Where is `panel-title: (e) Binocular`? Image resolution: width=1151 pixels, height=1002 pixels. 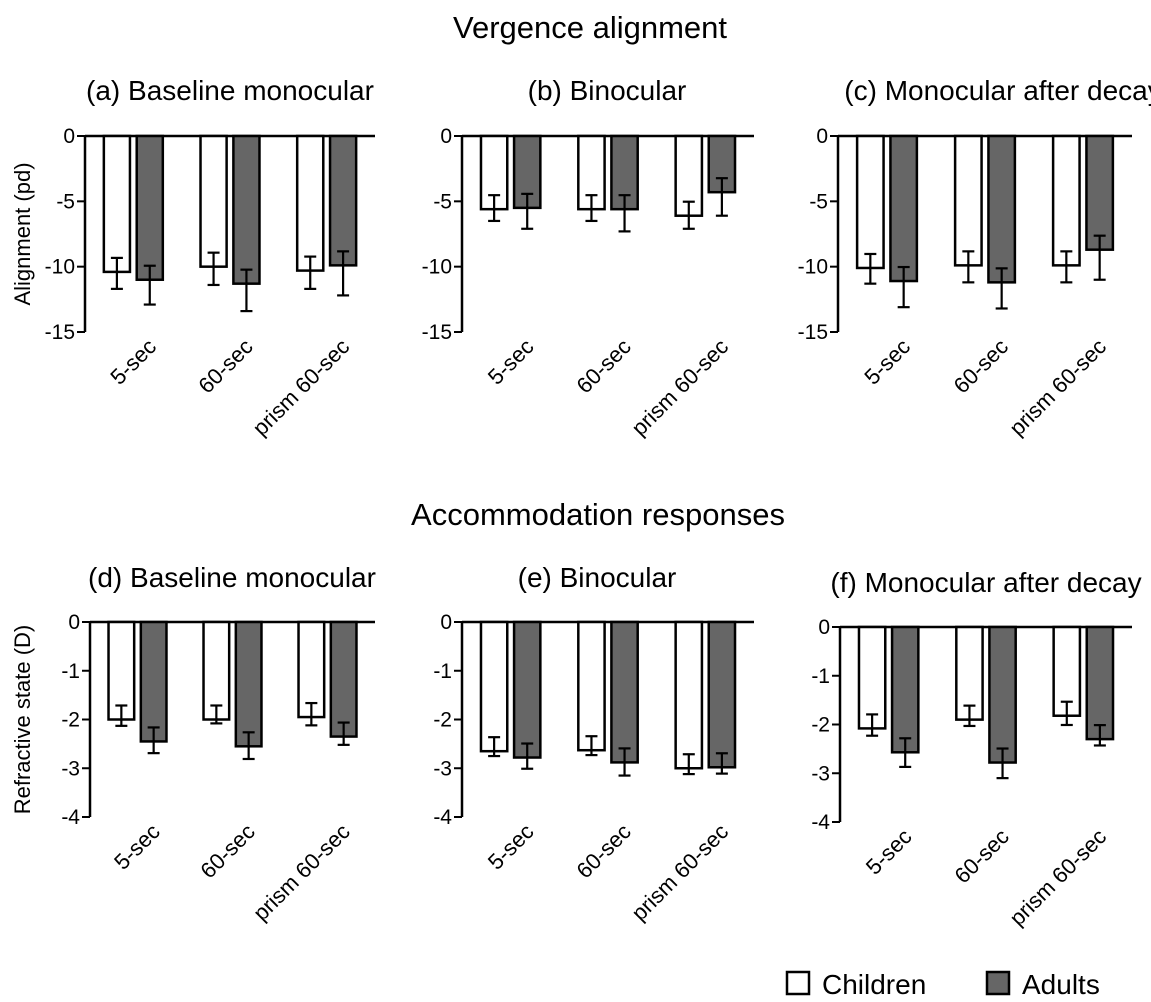 panel-title: (e) Binocular is located at coordinates (597, 577).